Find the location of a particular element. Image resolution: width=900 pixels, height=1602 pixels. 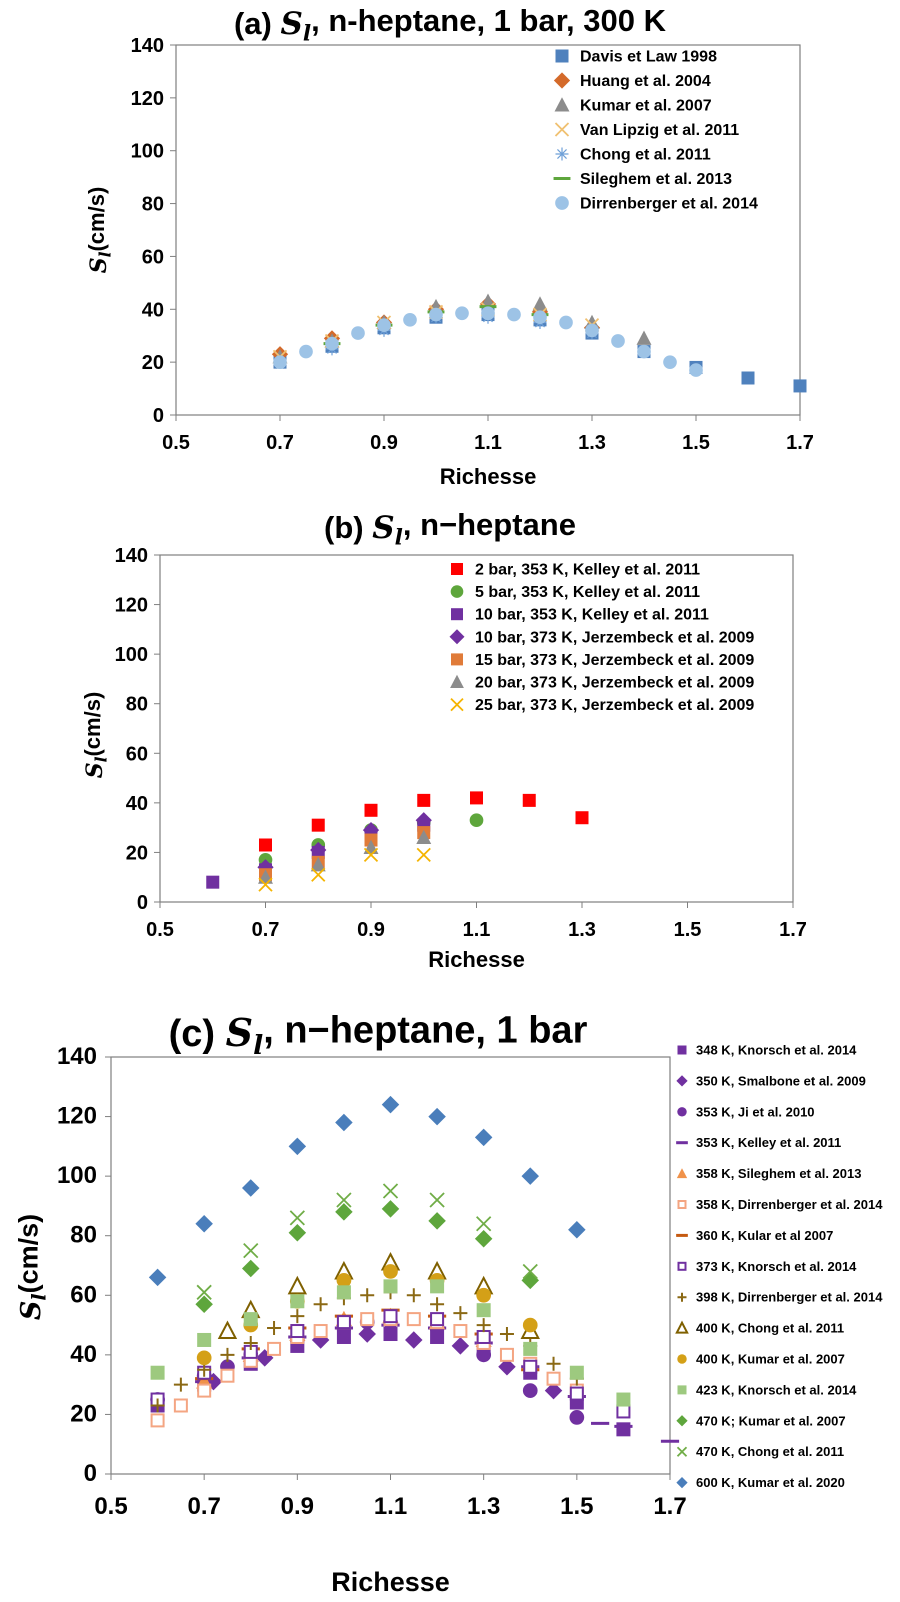

legend-label: 353 K, Ji et al. 2010 is located at coordinates (755, 1111).